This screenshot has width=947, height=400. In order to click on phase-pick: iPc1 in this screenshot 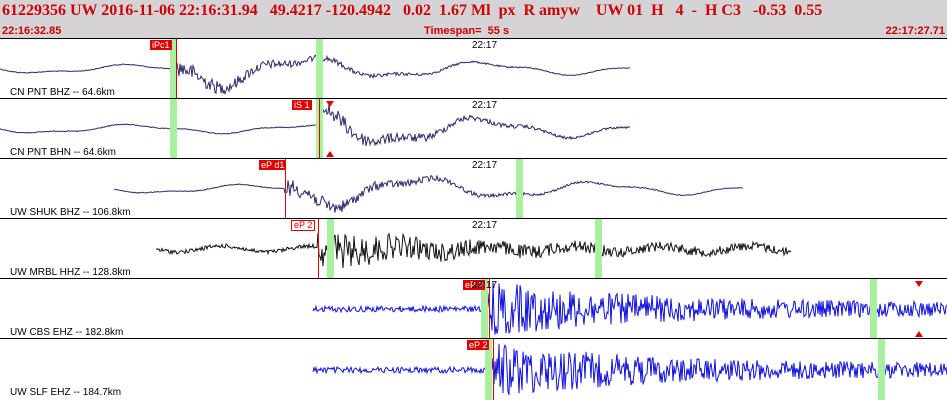, I will do `click(161, 45)`.